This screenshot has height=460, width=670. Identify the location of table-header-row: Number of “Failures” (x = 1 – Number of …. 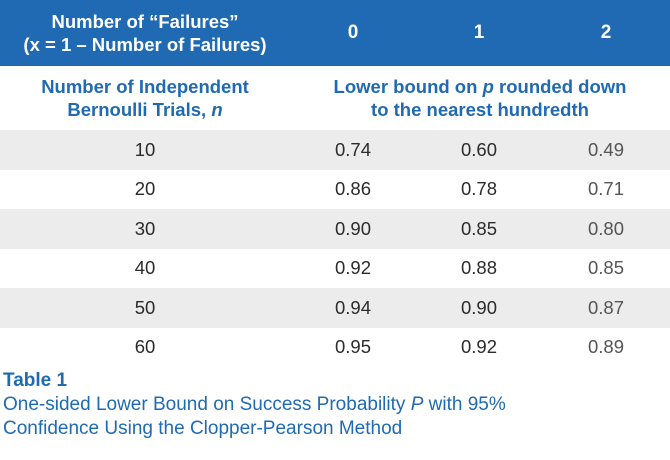
(335, 33).